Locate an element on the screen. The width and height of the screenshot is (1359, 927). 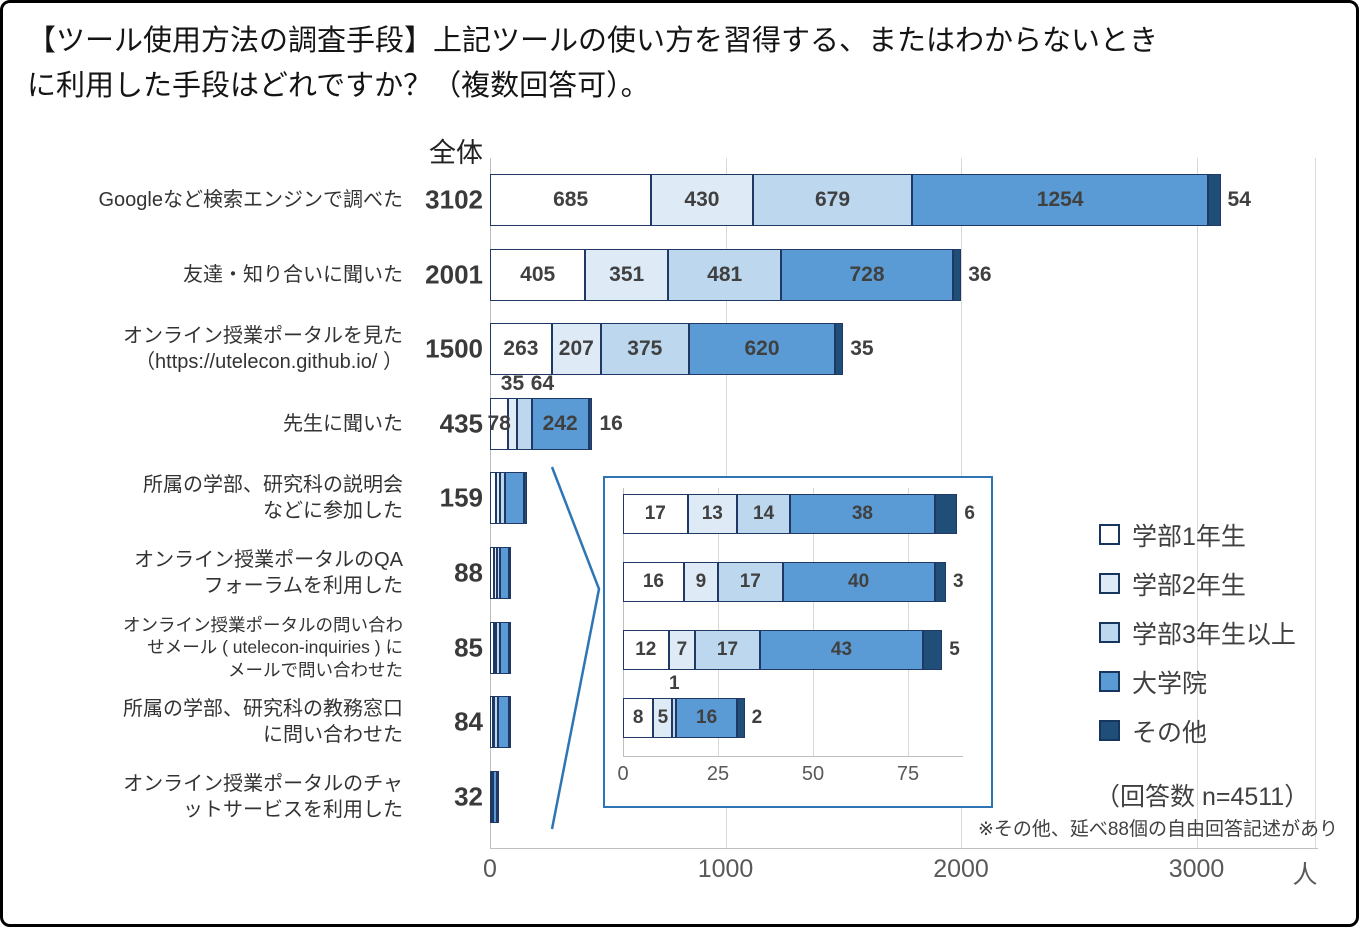
segment-value-label: 405 is located at coordinates (538, 274).